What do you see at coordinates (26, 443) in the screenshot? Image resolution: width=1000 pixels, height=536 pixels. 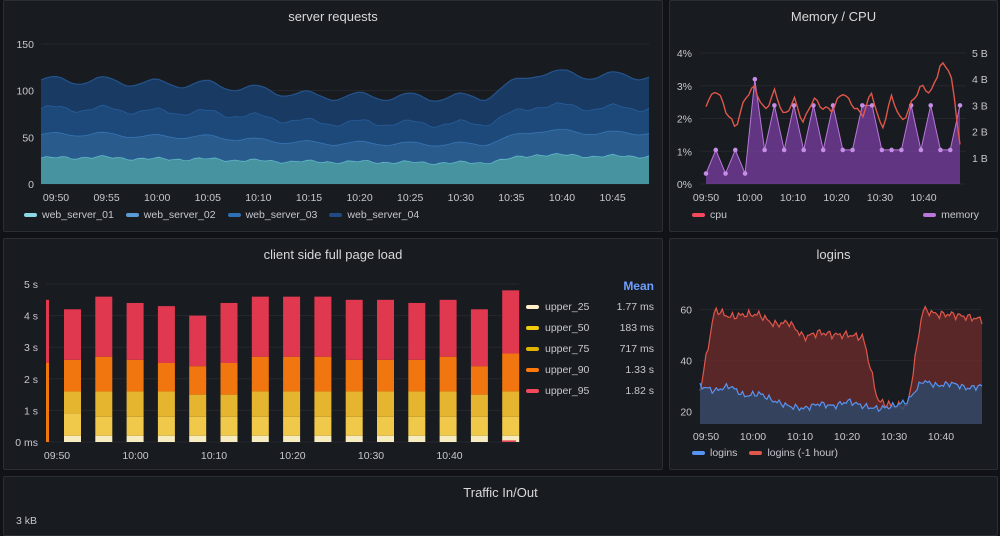 I see `y-tick-label: 0 ms` at bounding box center [26, 443].